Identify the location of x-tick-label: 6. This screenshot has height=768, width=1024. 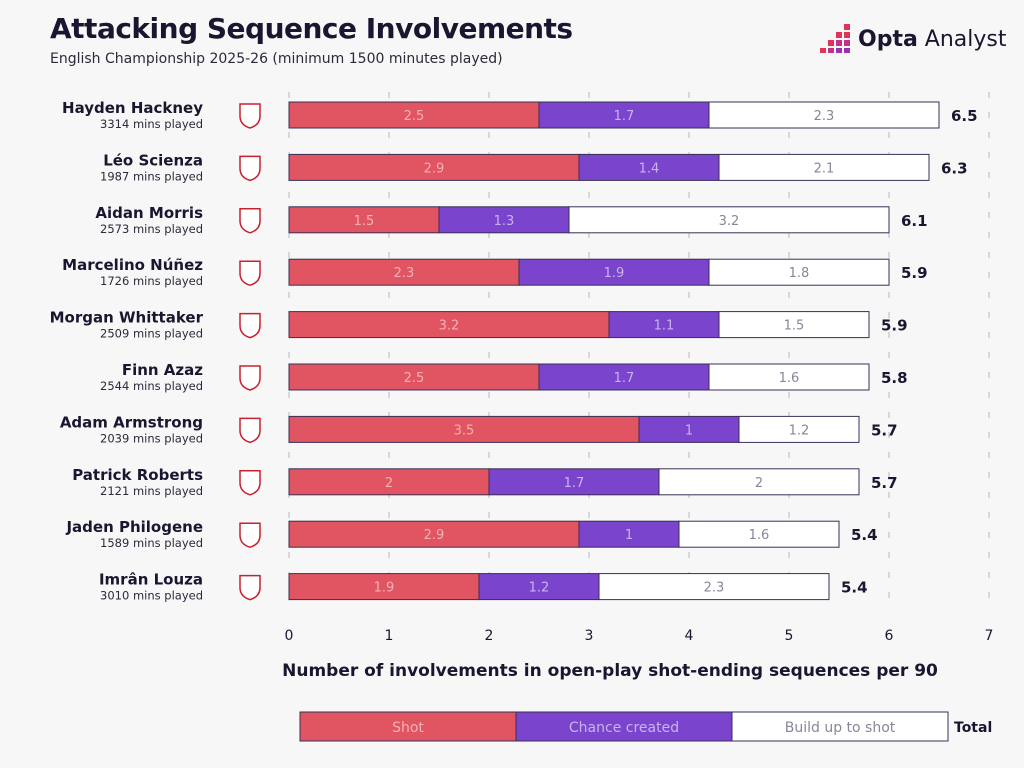
(889, 636).